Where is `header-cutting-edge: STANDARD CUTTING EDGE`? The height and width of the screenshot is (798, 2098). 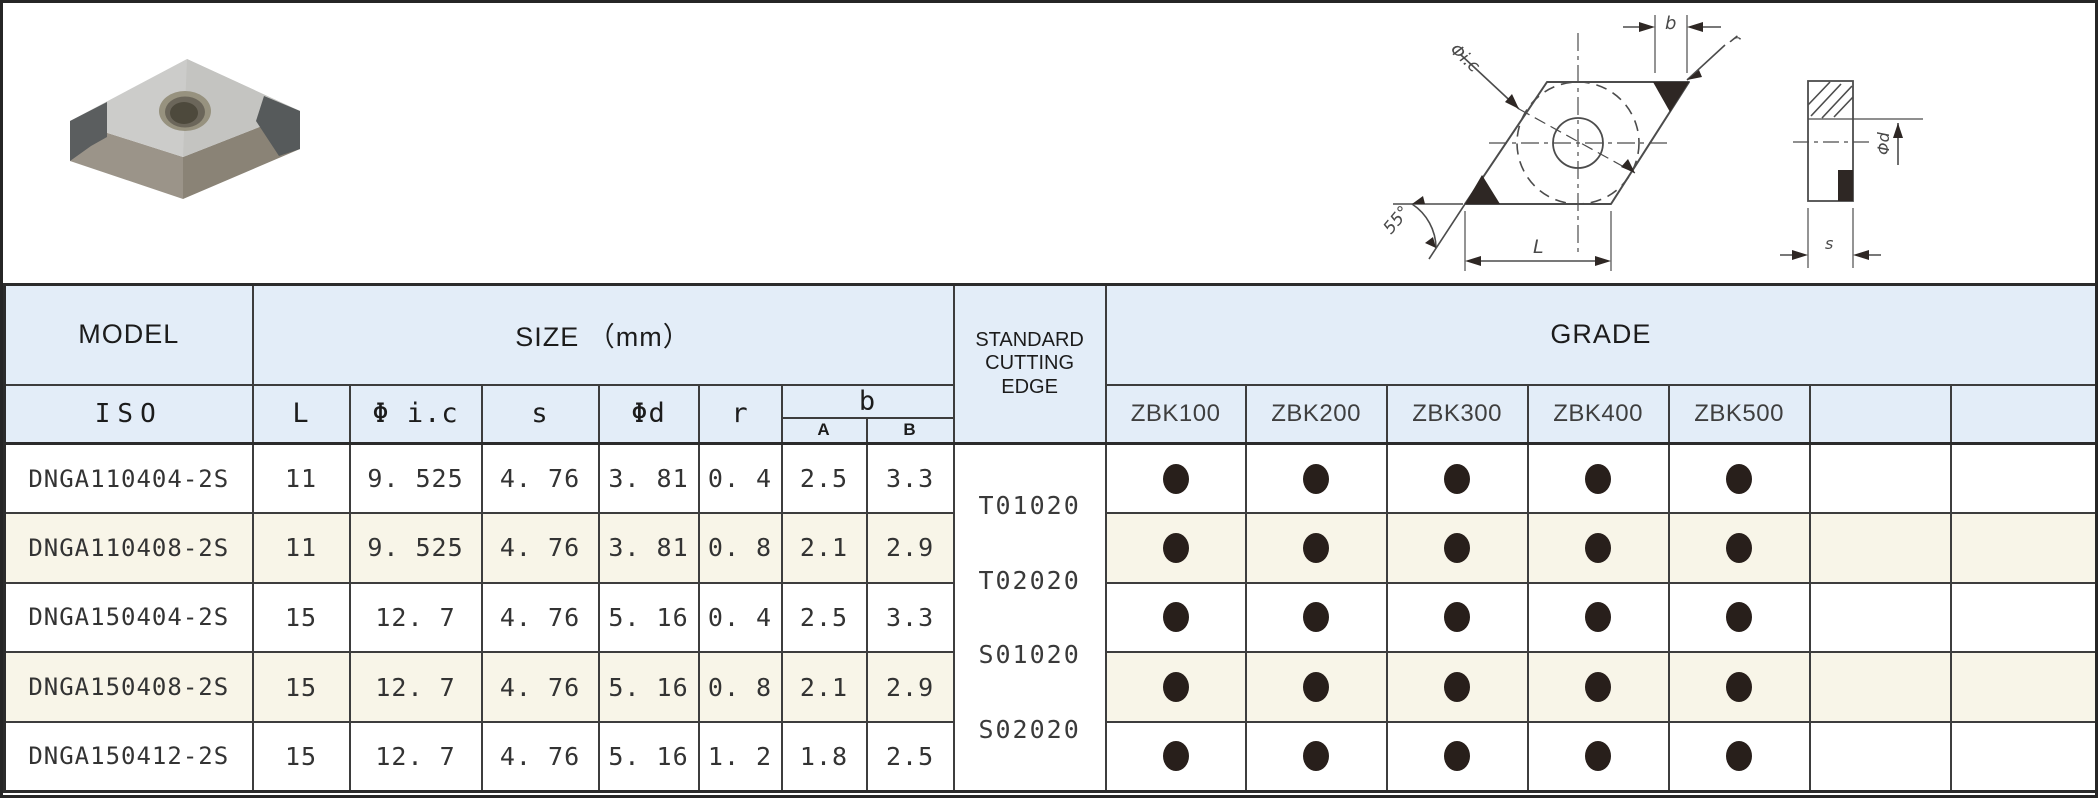
header-cutting-edge: STANDARD CUTTING EDGE is located at coordinates (1029, 364).